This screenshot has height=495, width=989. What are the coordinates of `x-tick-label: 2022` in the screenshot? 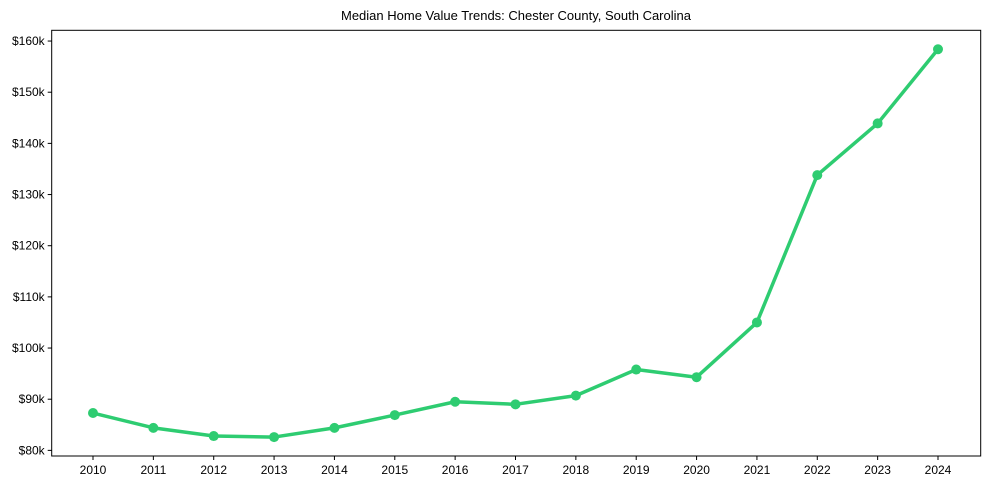 It's located at (817, 470).